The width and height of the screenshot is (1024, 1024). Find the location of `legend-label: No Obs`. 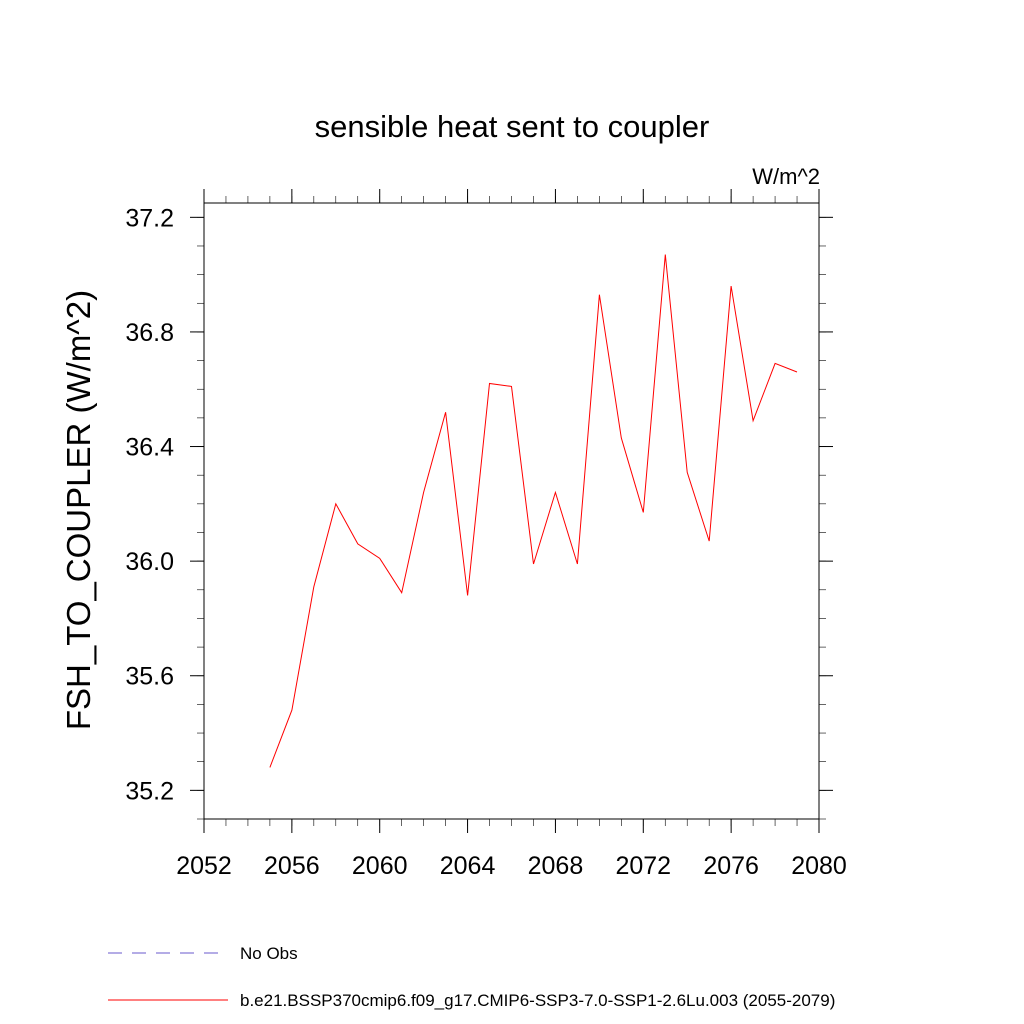

legend-label: No Obs is located at coordinates (269, 953).